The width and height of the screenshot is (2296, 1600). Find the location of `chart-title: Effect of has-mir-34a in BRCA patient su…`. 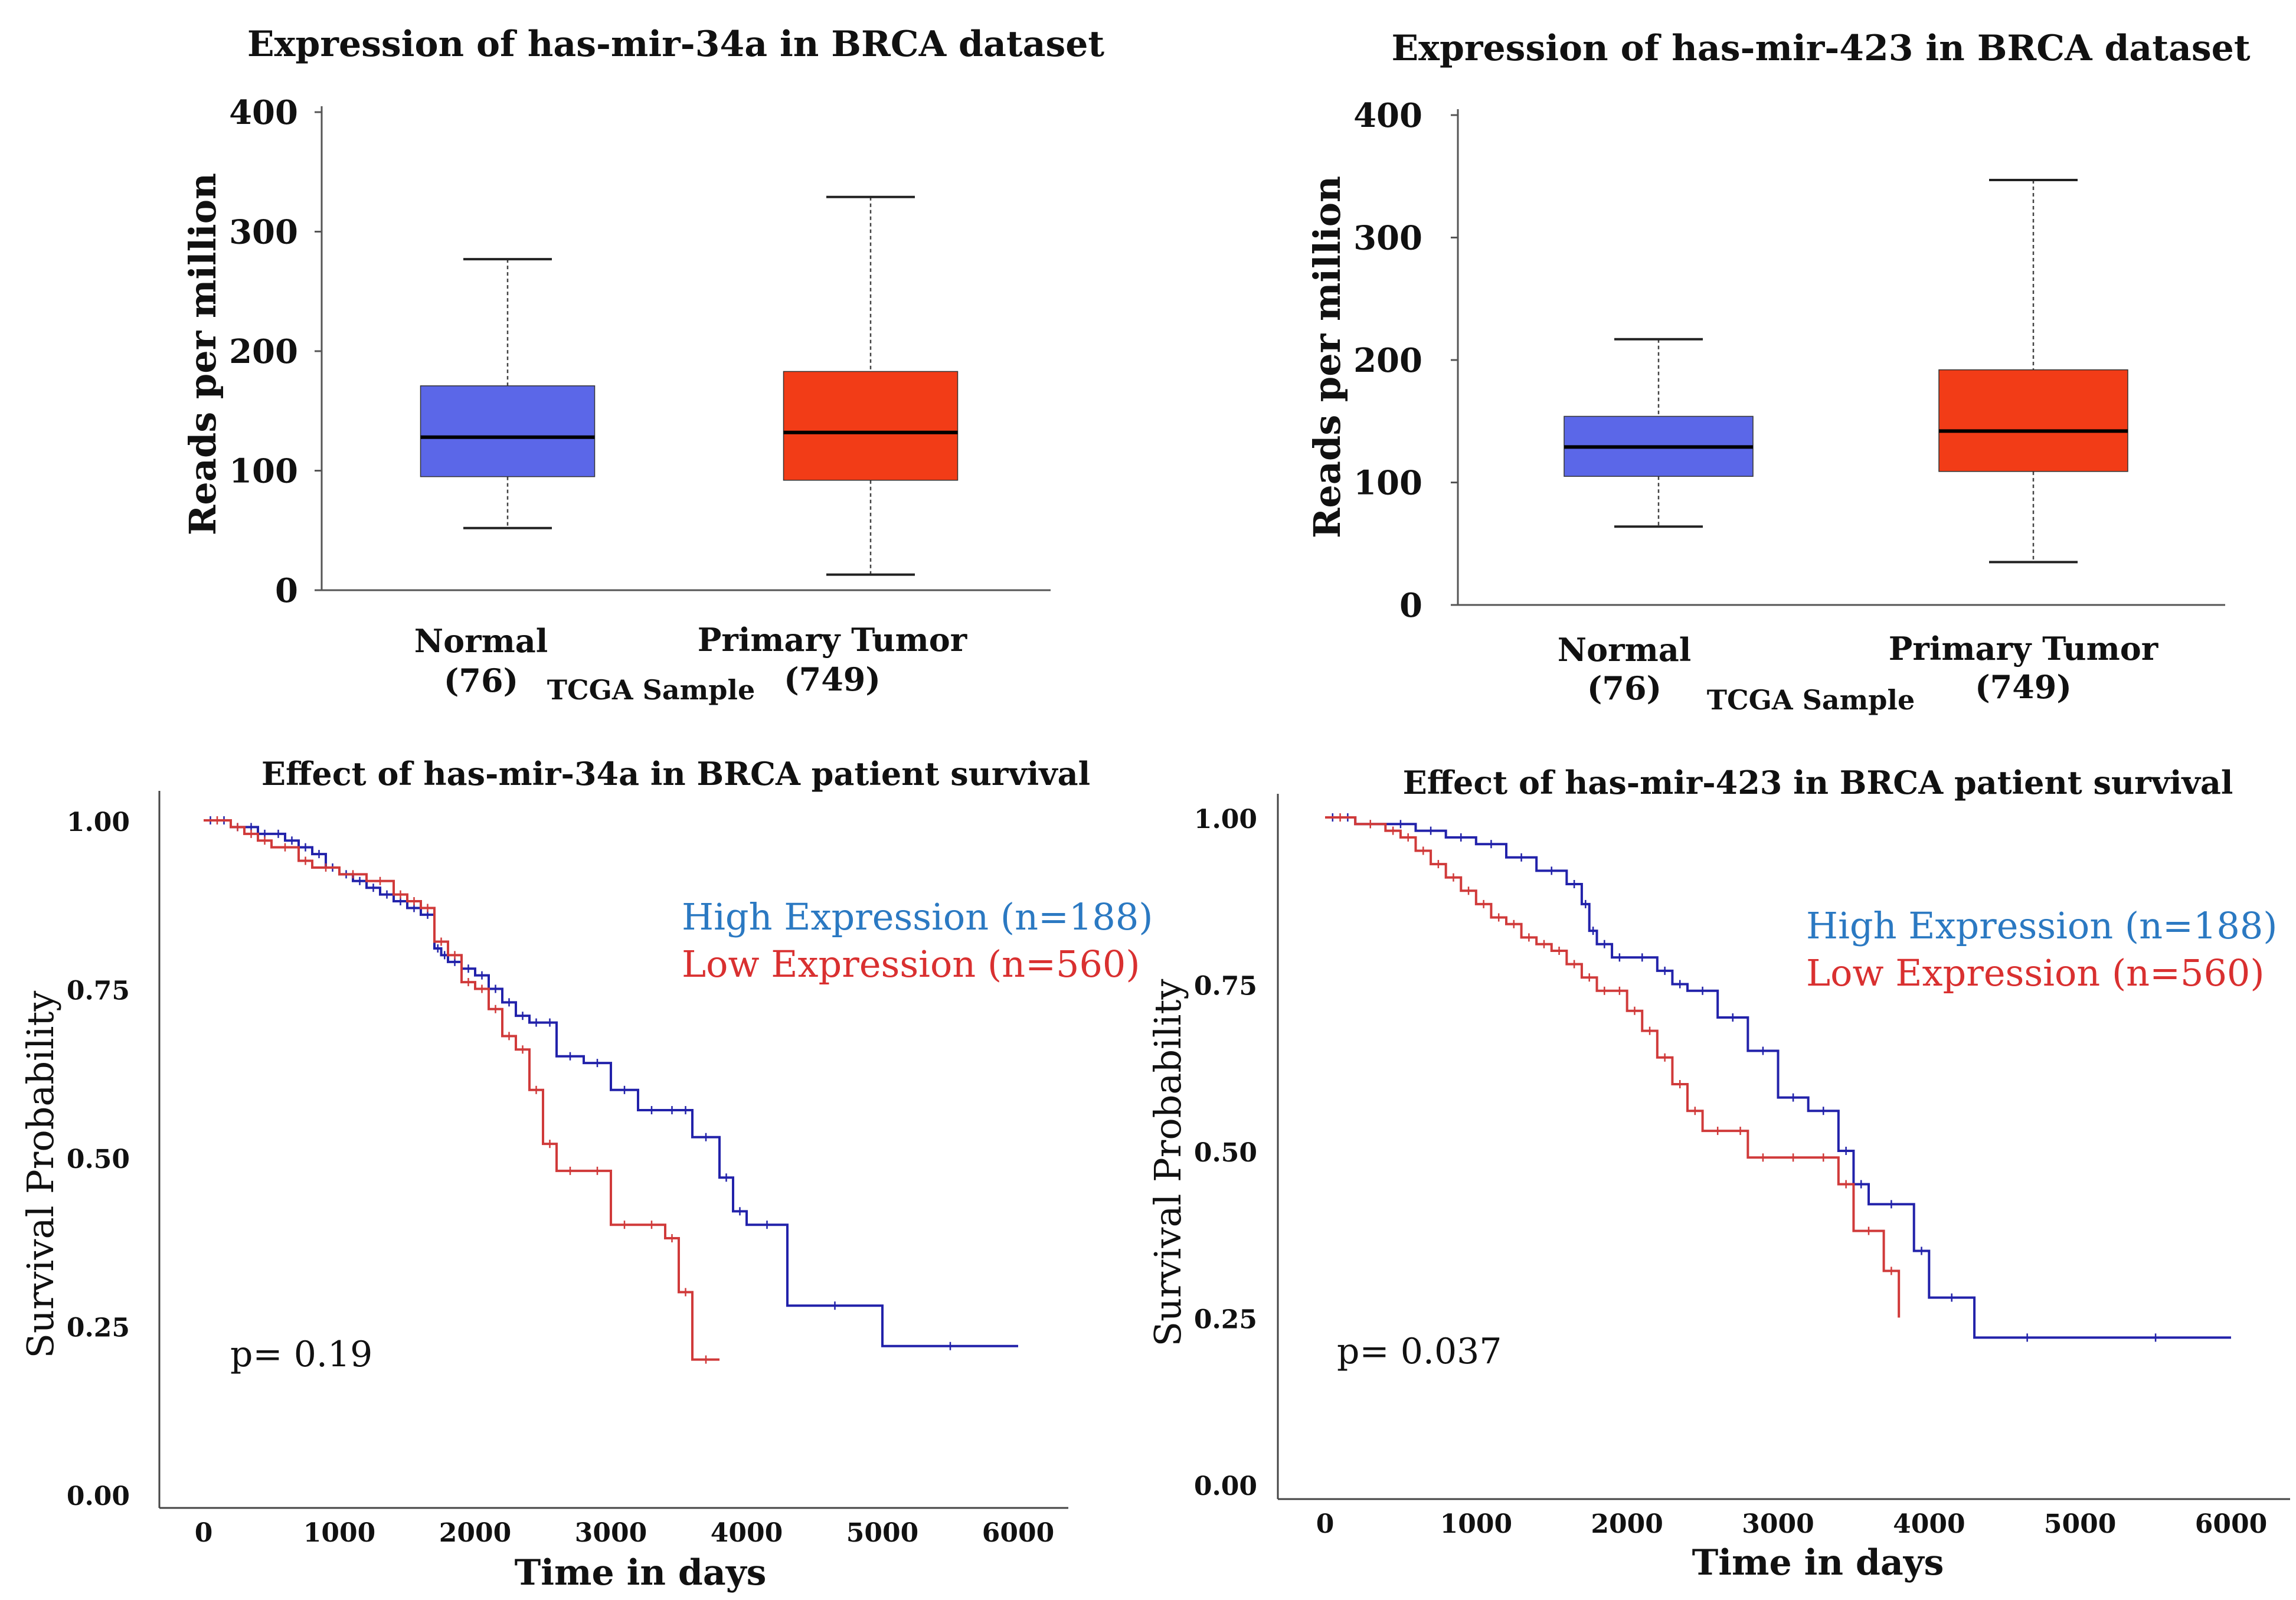

chart-title: Effect of has-mir-34a in BRCA patient su… is located at coordinates (675, 774).